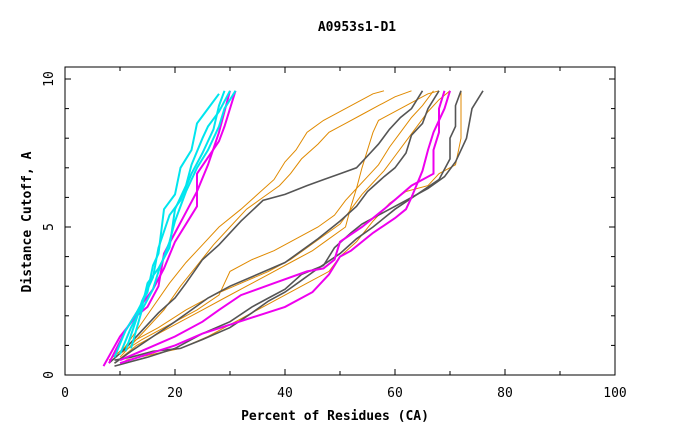  What do you see at coordinates (27, 221) in the screenshot?
I see `y-axis-label: Distance Cutoff, A` at bounding box center [27, 221].